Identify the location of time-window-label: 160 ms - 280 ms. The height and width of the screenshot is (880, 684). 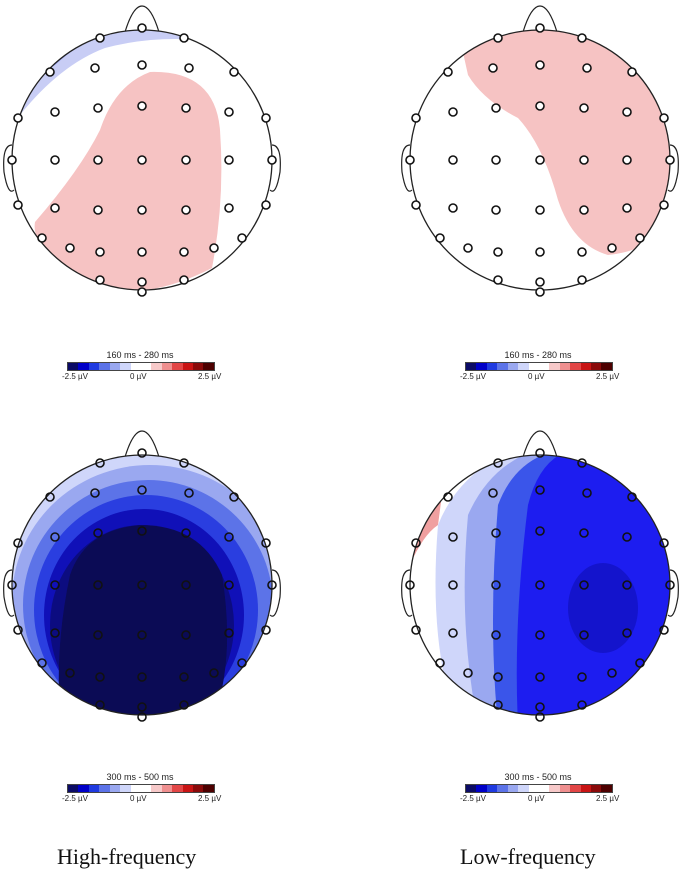
(538, 355).